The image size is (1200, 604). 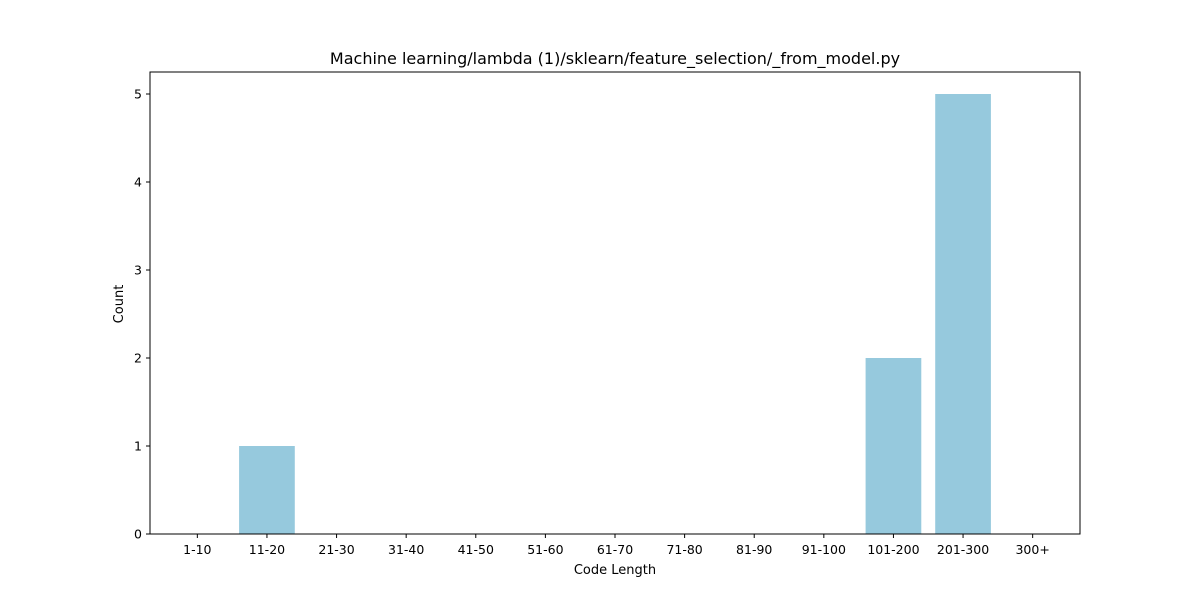 What do you see at coordinates (336, 549) in the screenshot?
I see `x-tick-label: 21-30` at bounding box center [336, 549].